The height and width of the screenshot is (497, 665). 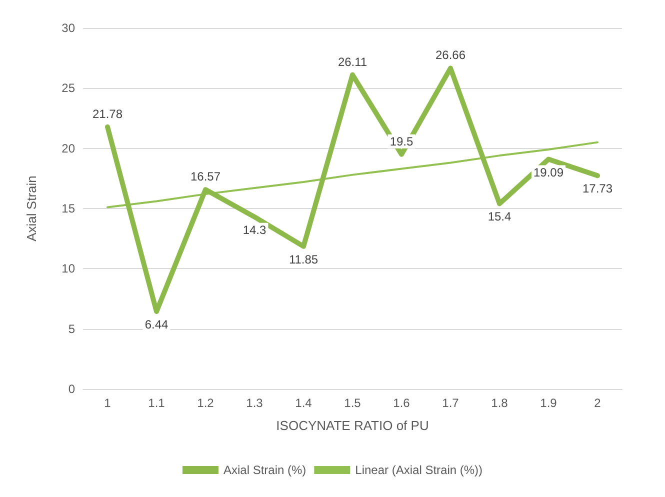 What do you see at coordinates (419, 470) in the screenshot?
I see `legend-label: Linear (Axial Strain (%))` at bounding box center [419, 470].